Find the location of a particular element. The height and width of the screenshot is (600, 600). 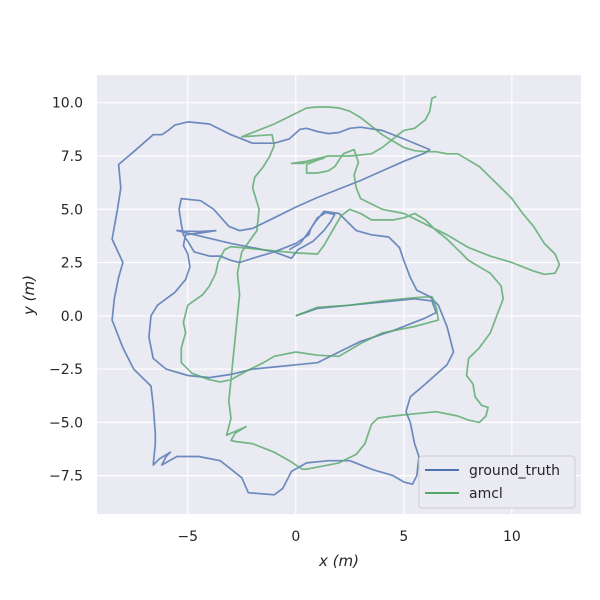

y-tick-label: −7.5 is located at coordinates (66, 477).